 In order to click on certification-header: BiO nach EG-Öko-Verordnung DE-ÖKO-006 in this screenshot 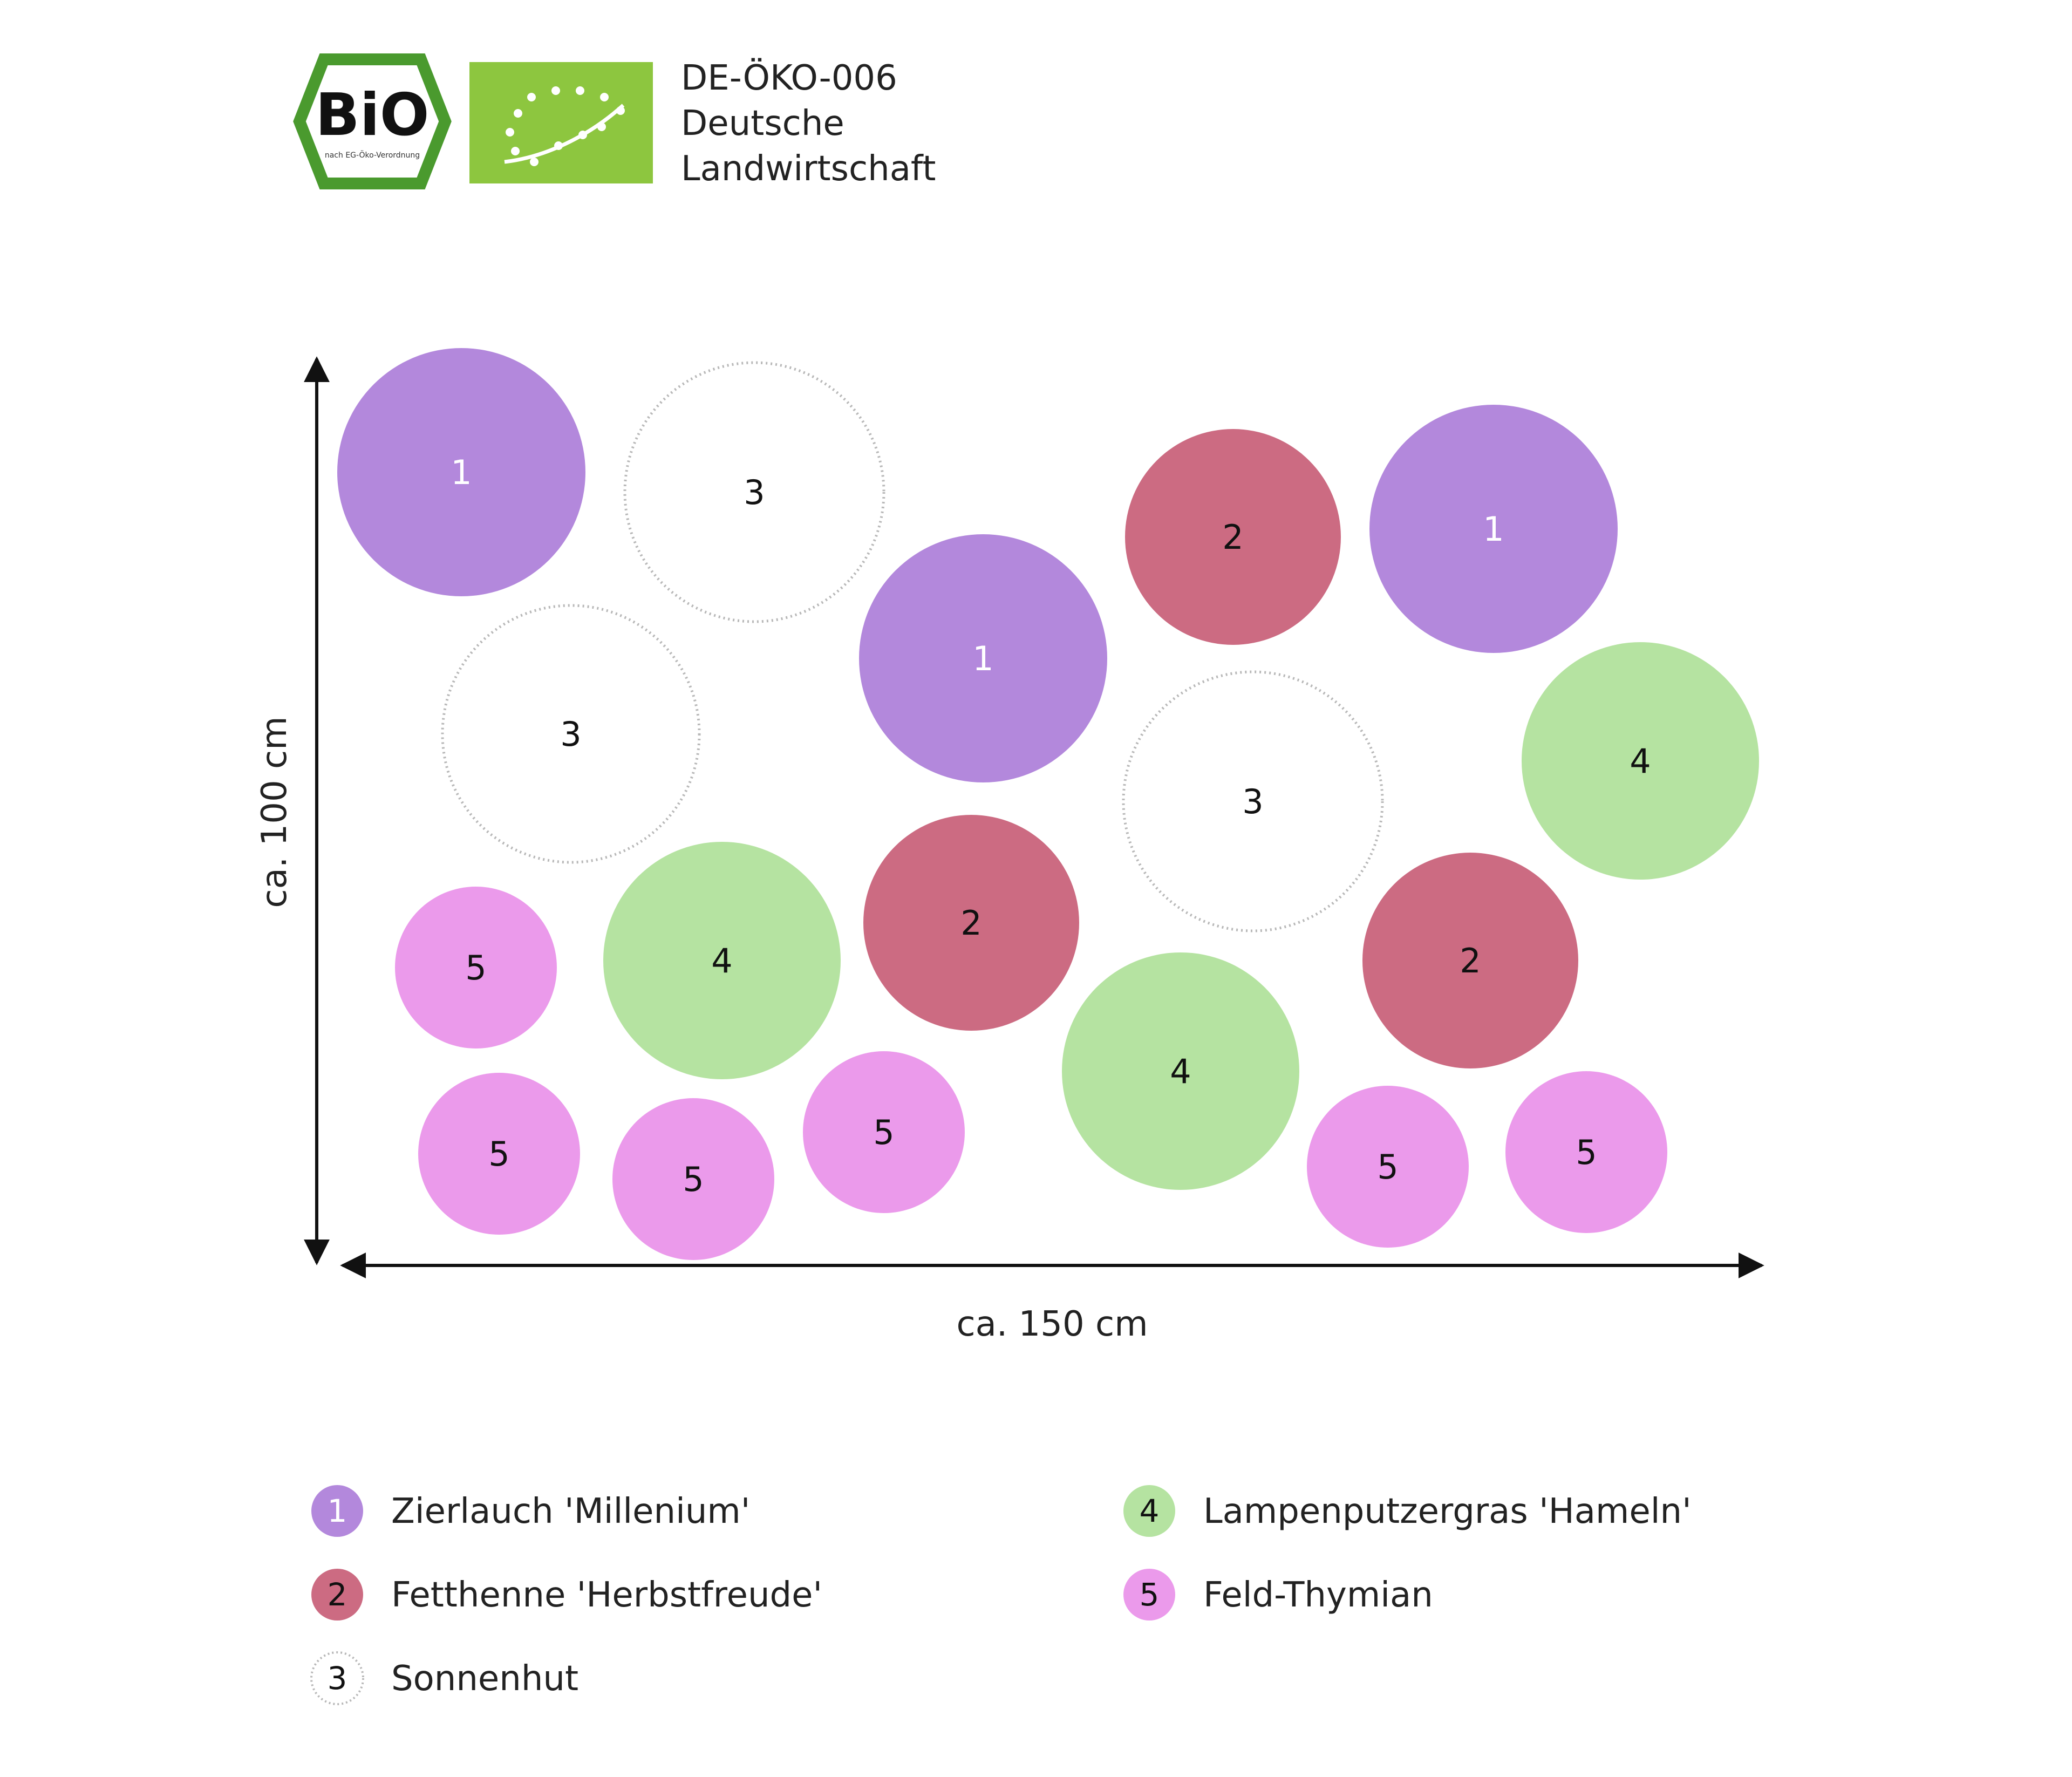, I will do `click(614, 121)`.